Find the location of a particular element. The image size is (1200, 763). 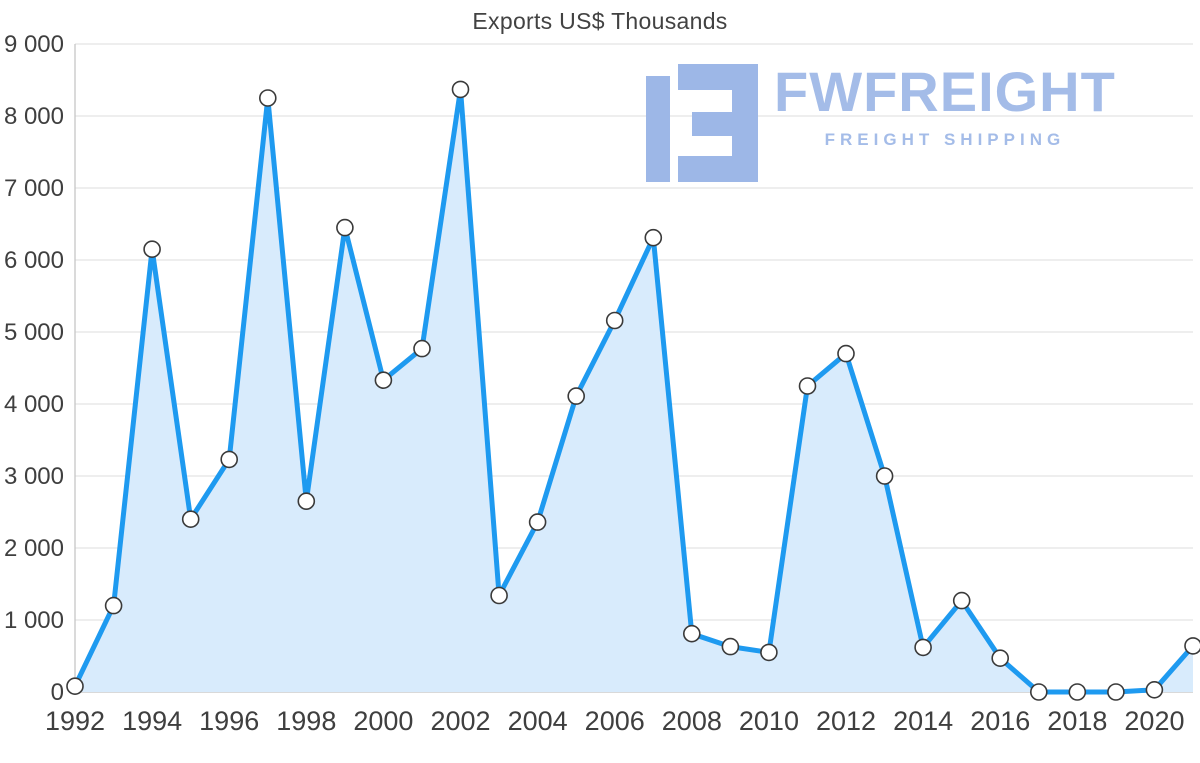

x-axis-tick-label: 1992 is located at coordinates (75, 721).